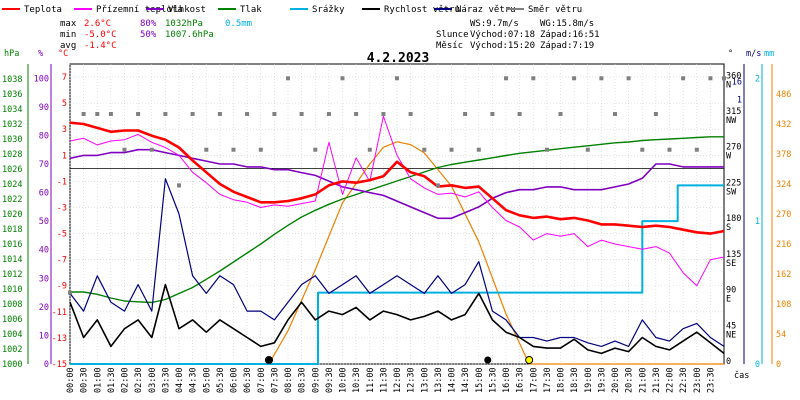 The width and height of the screenshot is (800, 400). Describe the element at coordinates (684, 380) in the screenshot. I see `time-tick: 22:30` at that location.